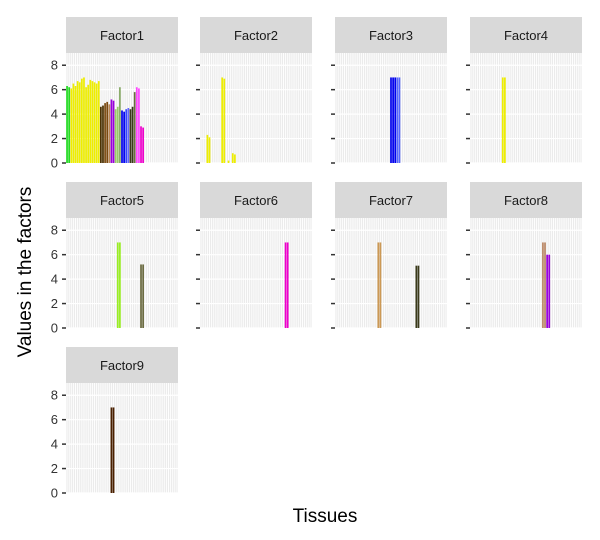 The image size is (600, 540). I want to click on facet-panel: Factor3, so click(389, 90).